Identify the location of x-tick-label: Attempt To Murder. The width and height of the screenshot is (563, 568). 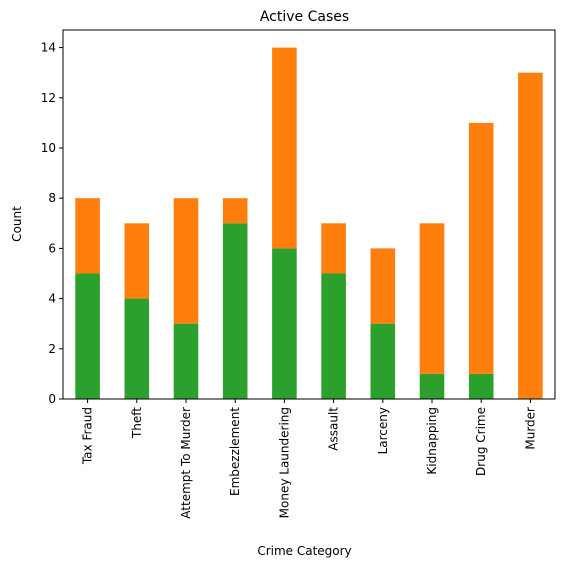
(186, 463).